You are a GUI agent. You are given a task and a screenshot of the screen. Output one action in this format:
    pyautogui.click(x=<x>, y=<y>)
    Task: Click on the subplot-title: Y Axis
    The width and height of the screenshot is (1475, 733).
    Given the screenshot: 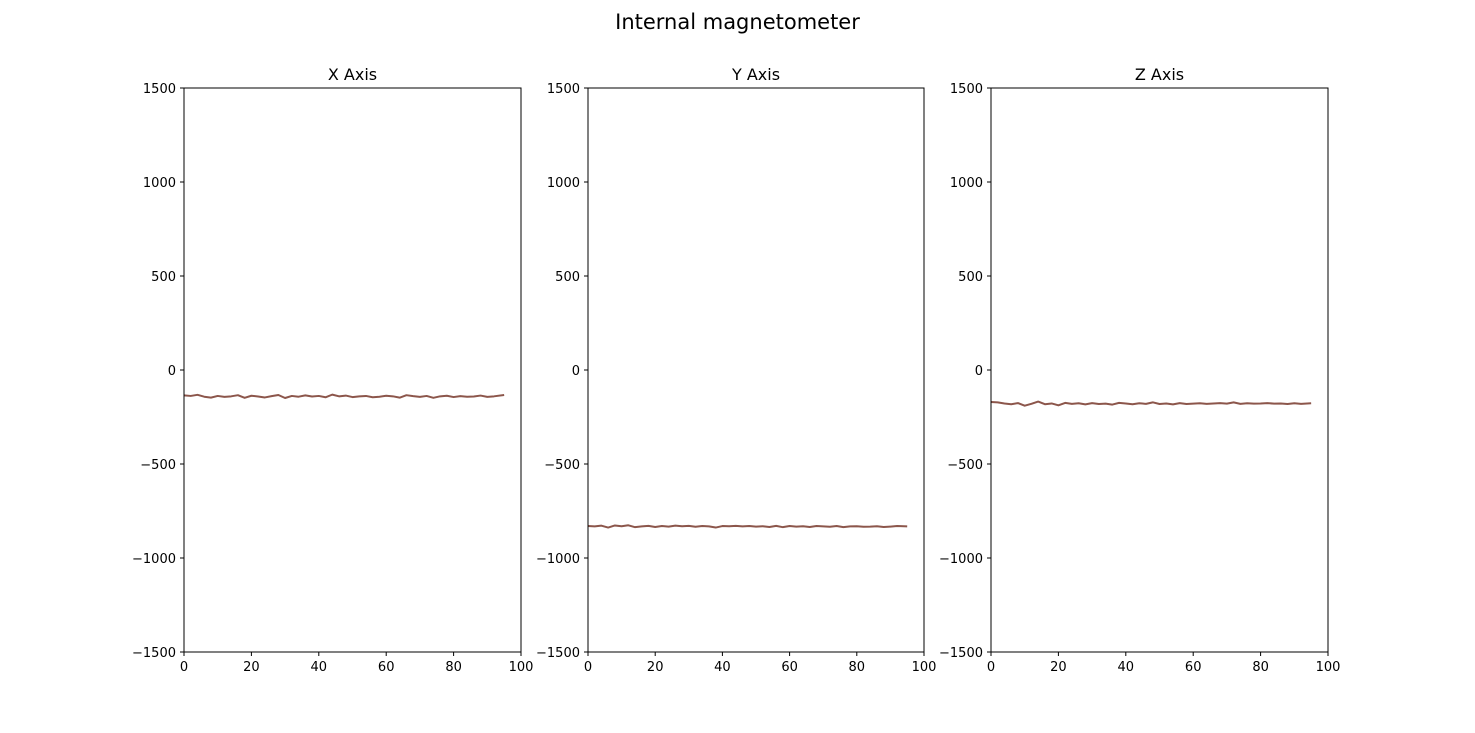 What is the action you would take?
    pyautogui.click(x=755, y=74)
    